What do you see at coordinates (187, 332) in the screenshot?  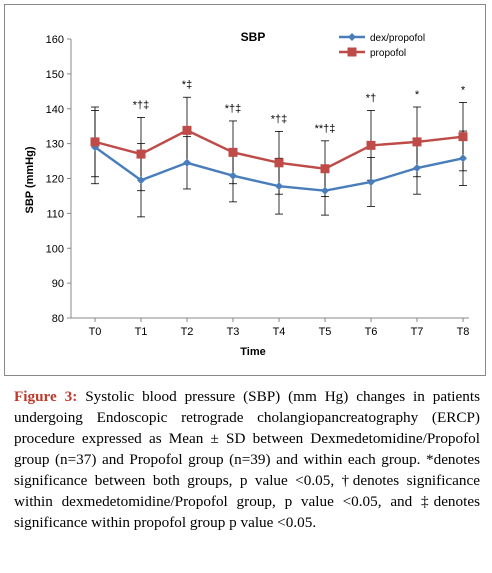 I see `x-tick-label: T2` at bounding box center [187, 332].